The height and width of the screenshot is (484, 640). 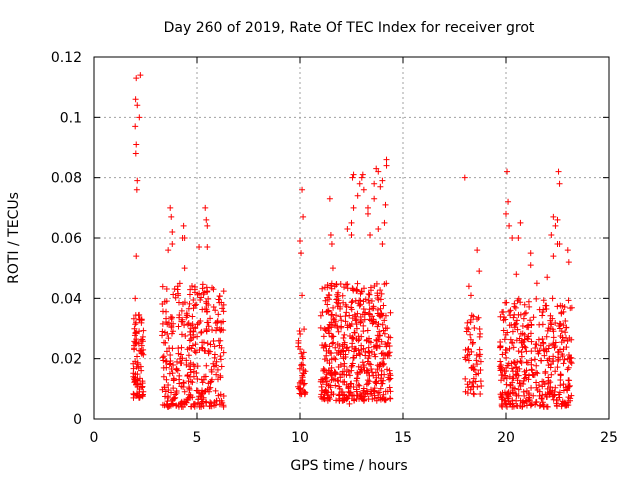 What do you see at coordinates (66, 360) in the screenshot?
I see `y-tick-label: 0.02` at bounding box center [66, 360].